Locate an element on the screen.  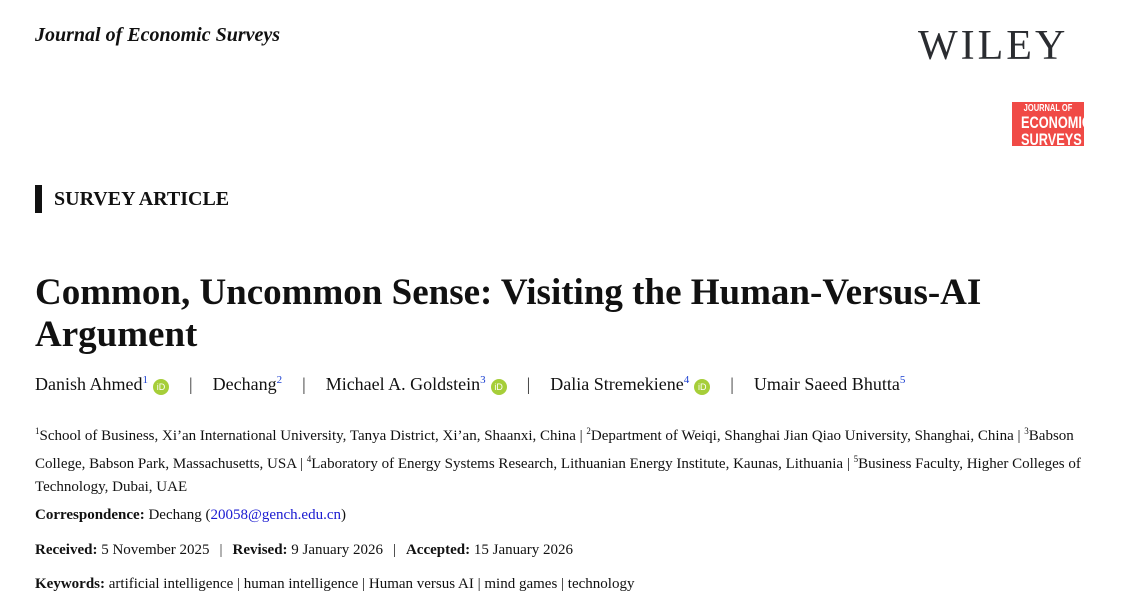
affiliation-number: 4 is located at coordinates (309, 459).